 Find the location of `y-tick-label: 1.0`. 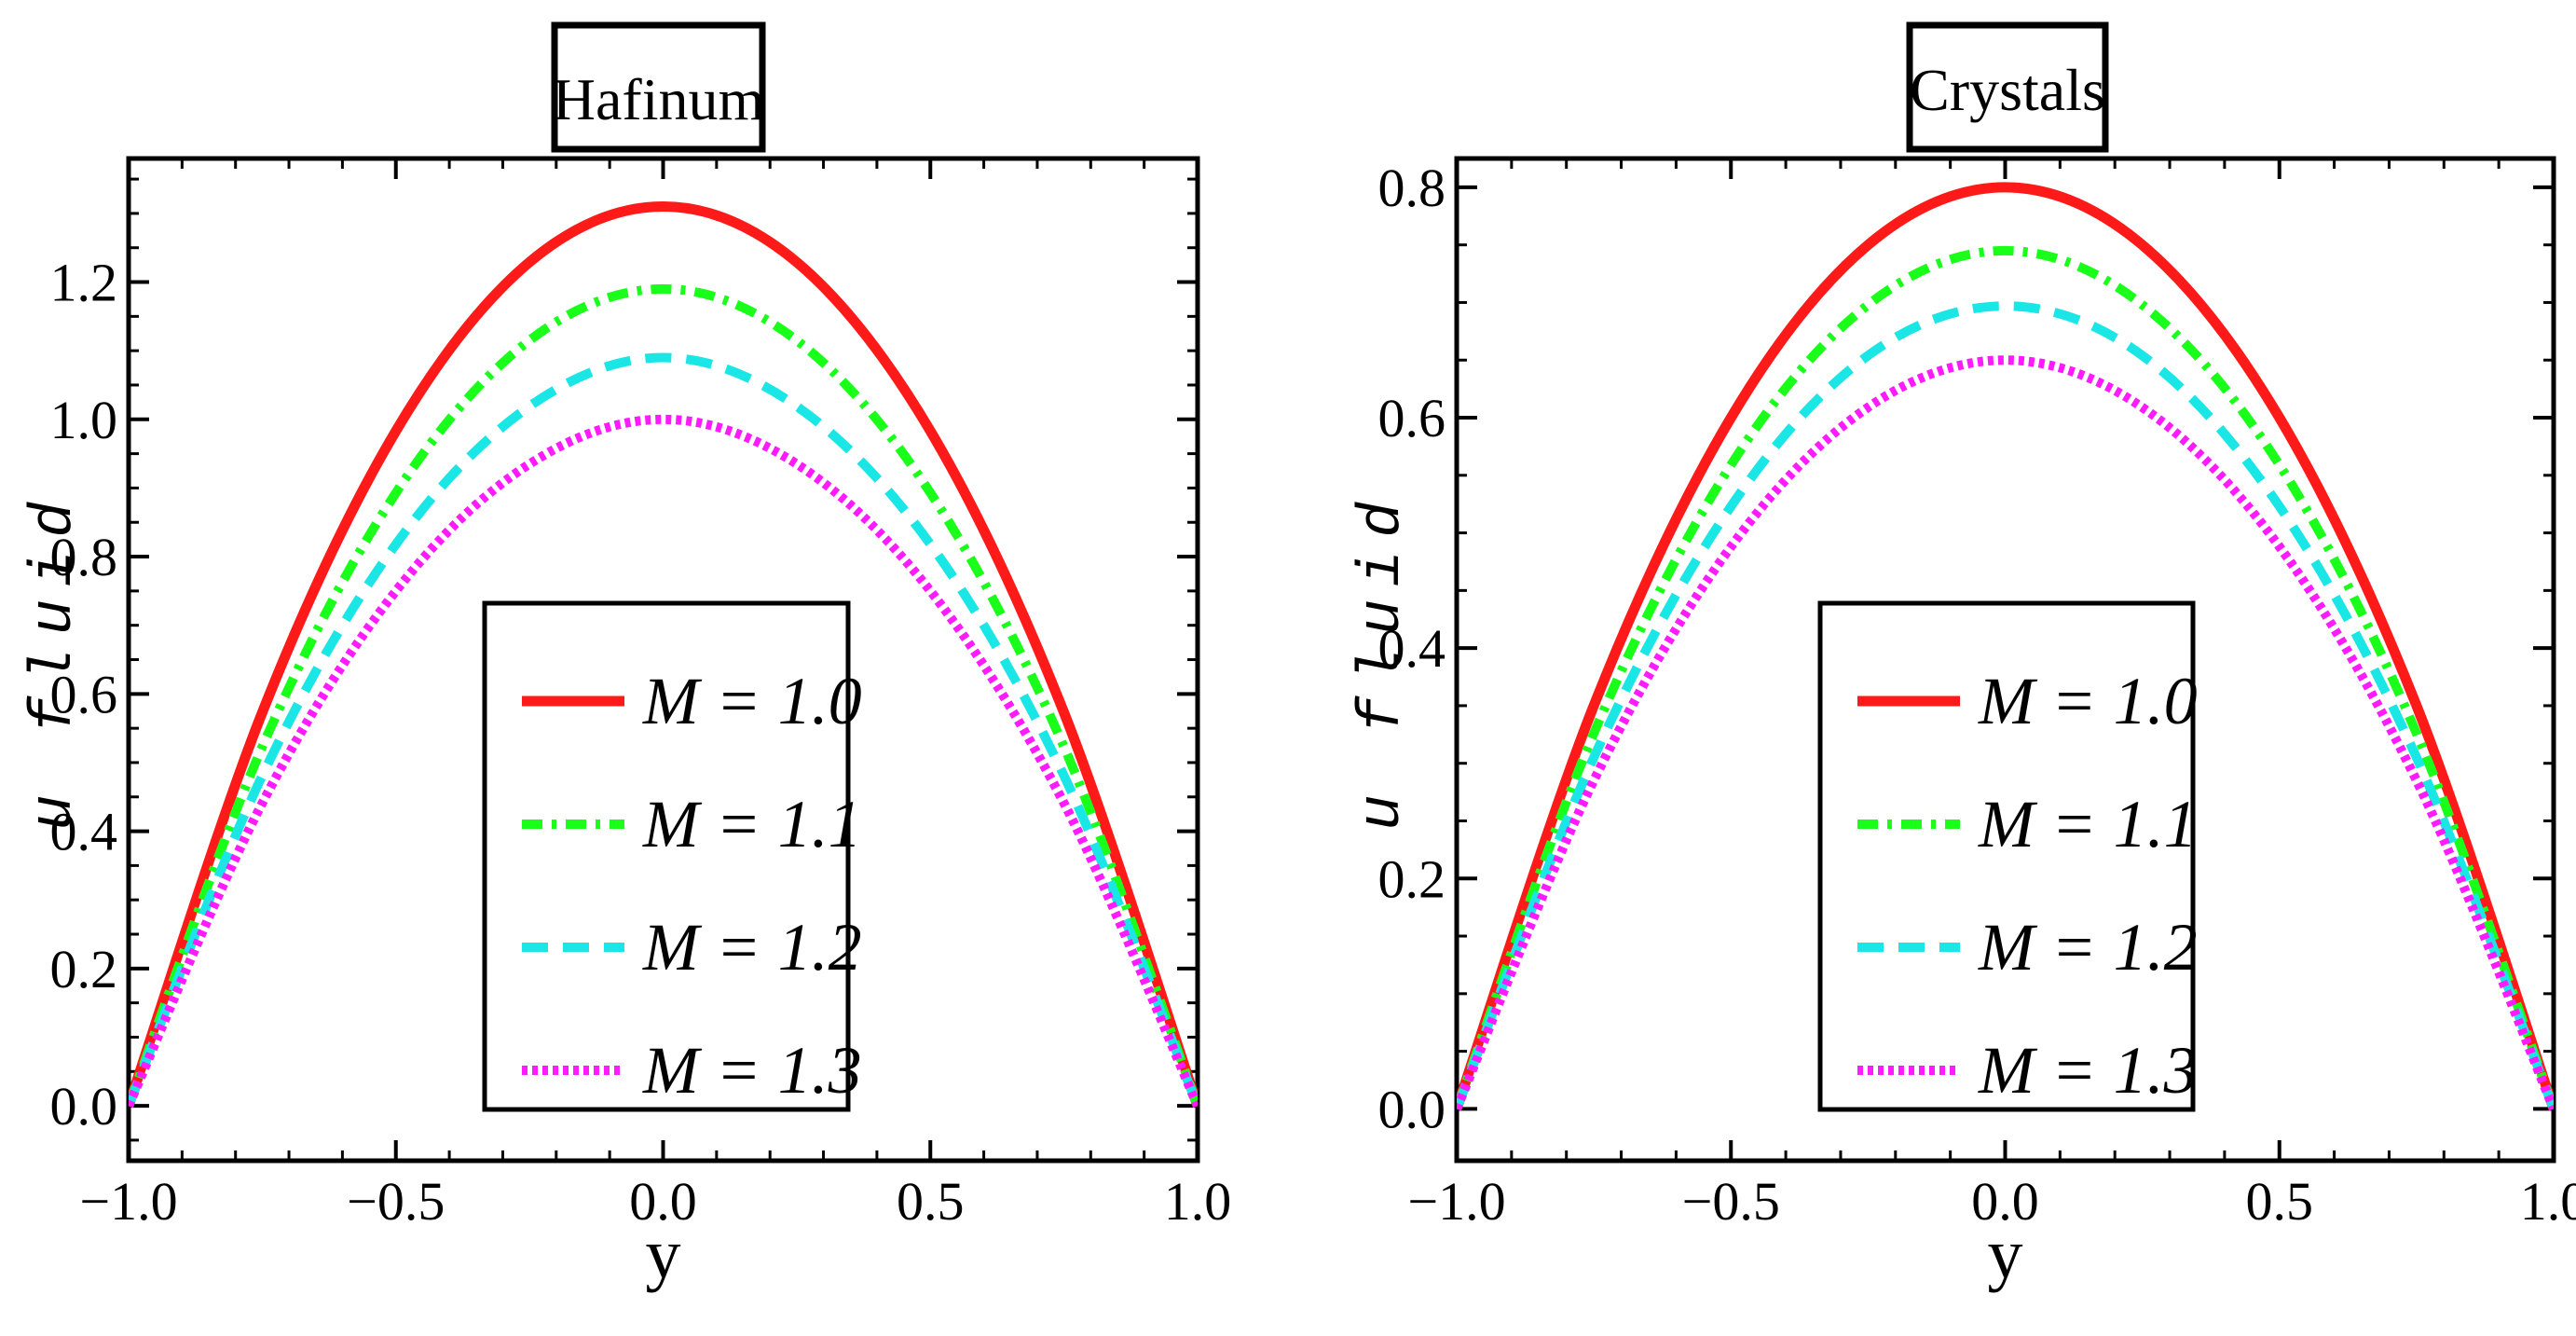

y-tick-label: 1.0 is located at coordinates (84, 420).